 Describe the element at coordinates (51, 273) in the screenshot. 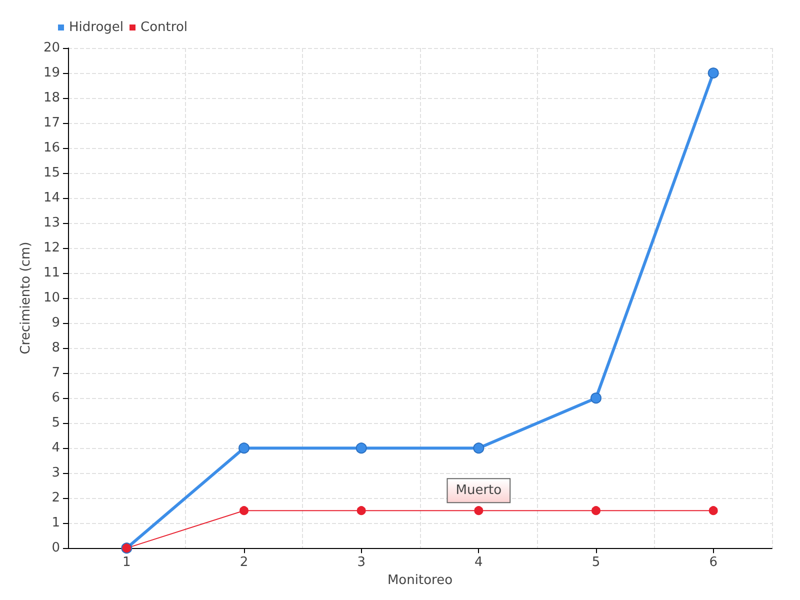

I see `y-tick-label: 11` at that location.